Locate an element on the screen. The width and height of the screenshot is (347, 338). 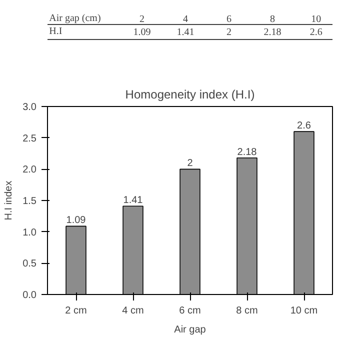
data-label: 2 is located at coordinates (190, 164).